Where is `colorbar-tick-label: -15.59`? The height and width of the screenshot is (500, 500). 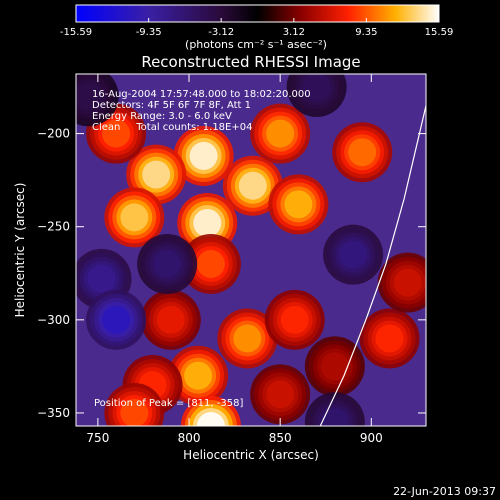 colorbar-tick-label: -15.59 is located at coordinates (76, 32).